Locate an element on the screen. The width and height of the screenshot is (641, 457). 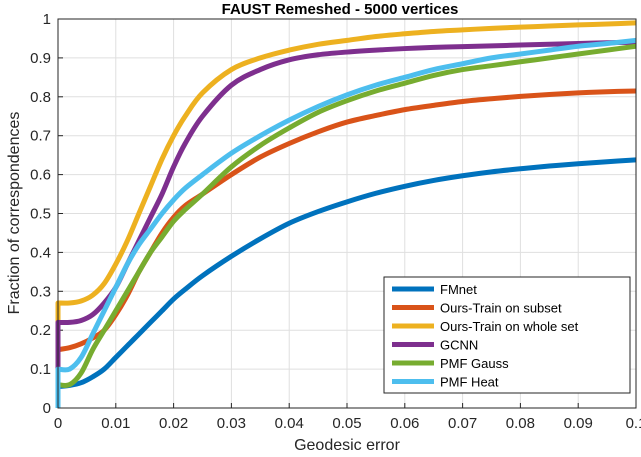
y-tick-label: 0.8 is located at coordinates (40, 97).